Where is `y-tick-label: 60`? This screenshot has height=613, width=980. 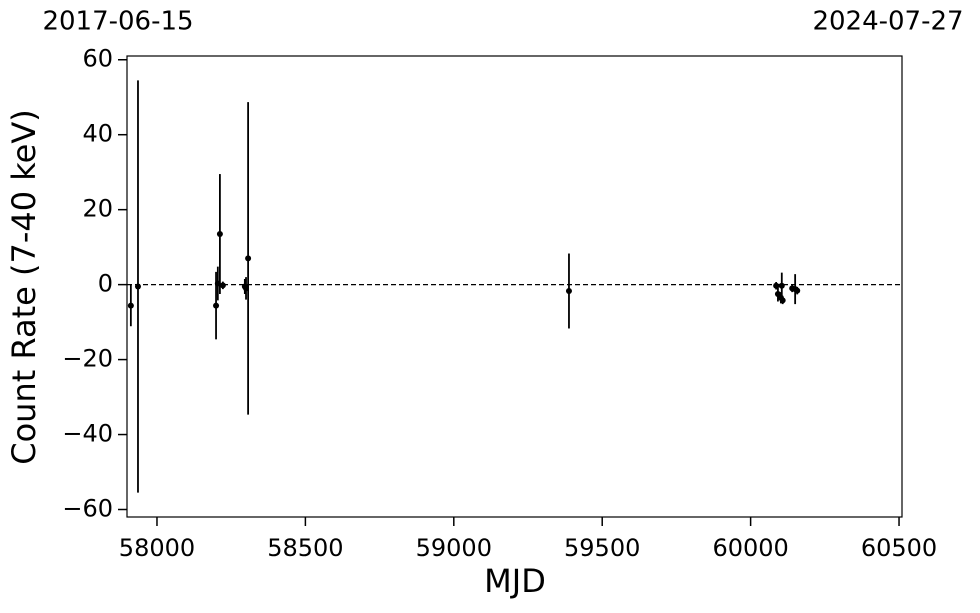
y-tick-label: 60 is located at coordinates (97, 59).